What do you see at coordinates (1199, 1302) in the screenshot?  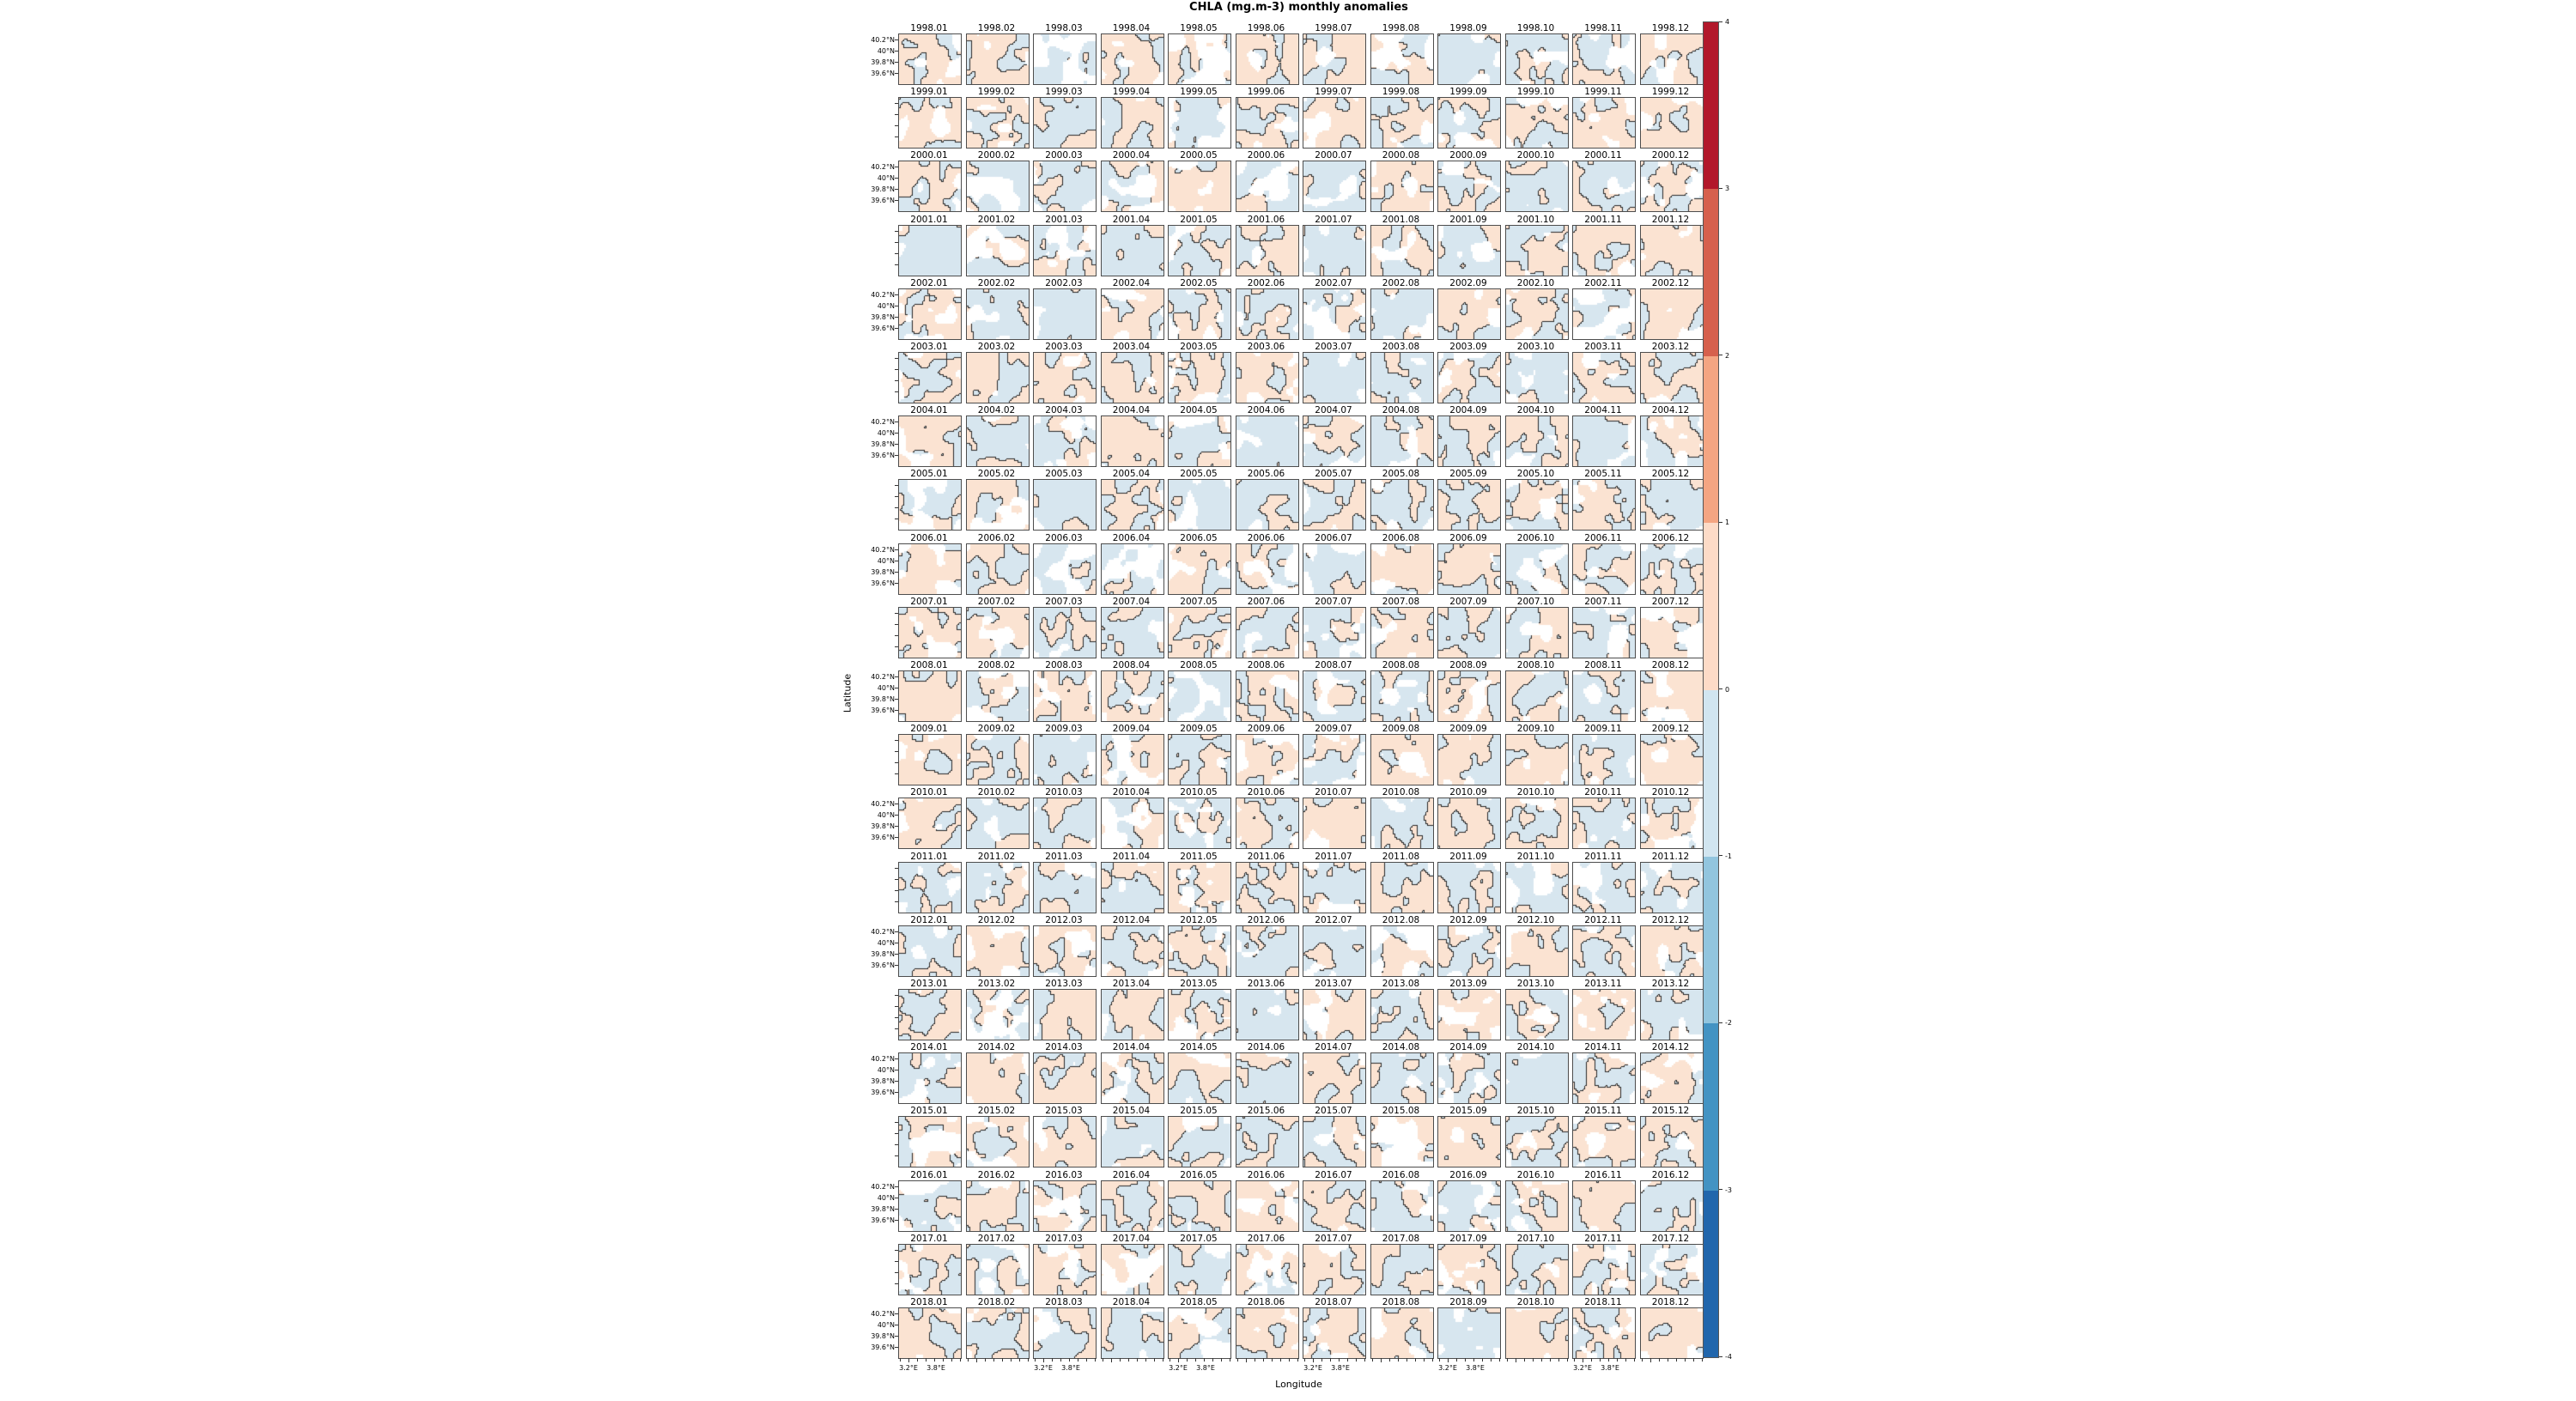 I see `panel-title: 2018.05` at bounding box center [1199, 1302].